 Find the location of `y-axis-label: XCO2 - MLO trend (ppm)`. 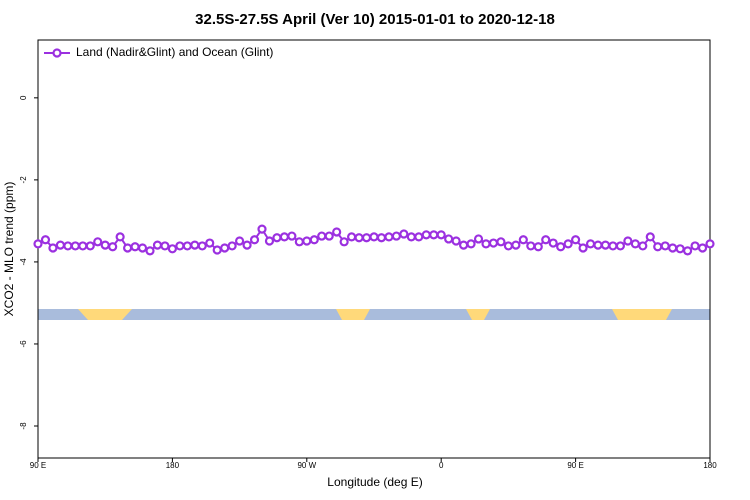

y-axis-label: XCO2 - MLO trend (ppm) is located at coordinates (9, 249).